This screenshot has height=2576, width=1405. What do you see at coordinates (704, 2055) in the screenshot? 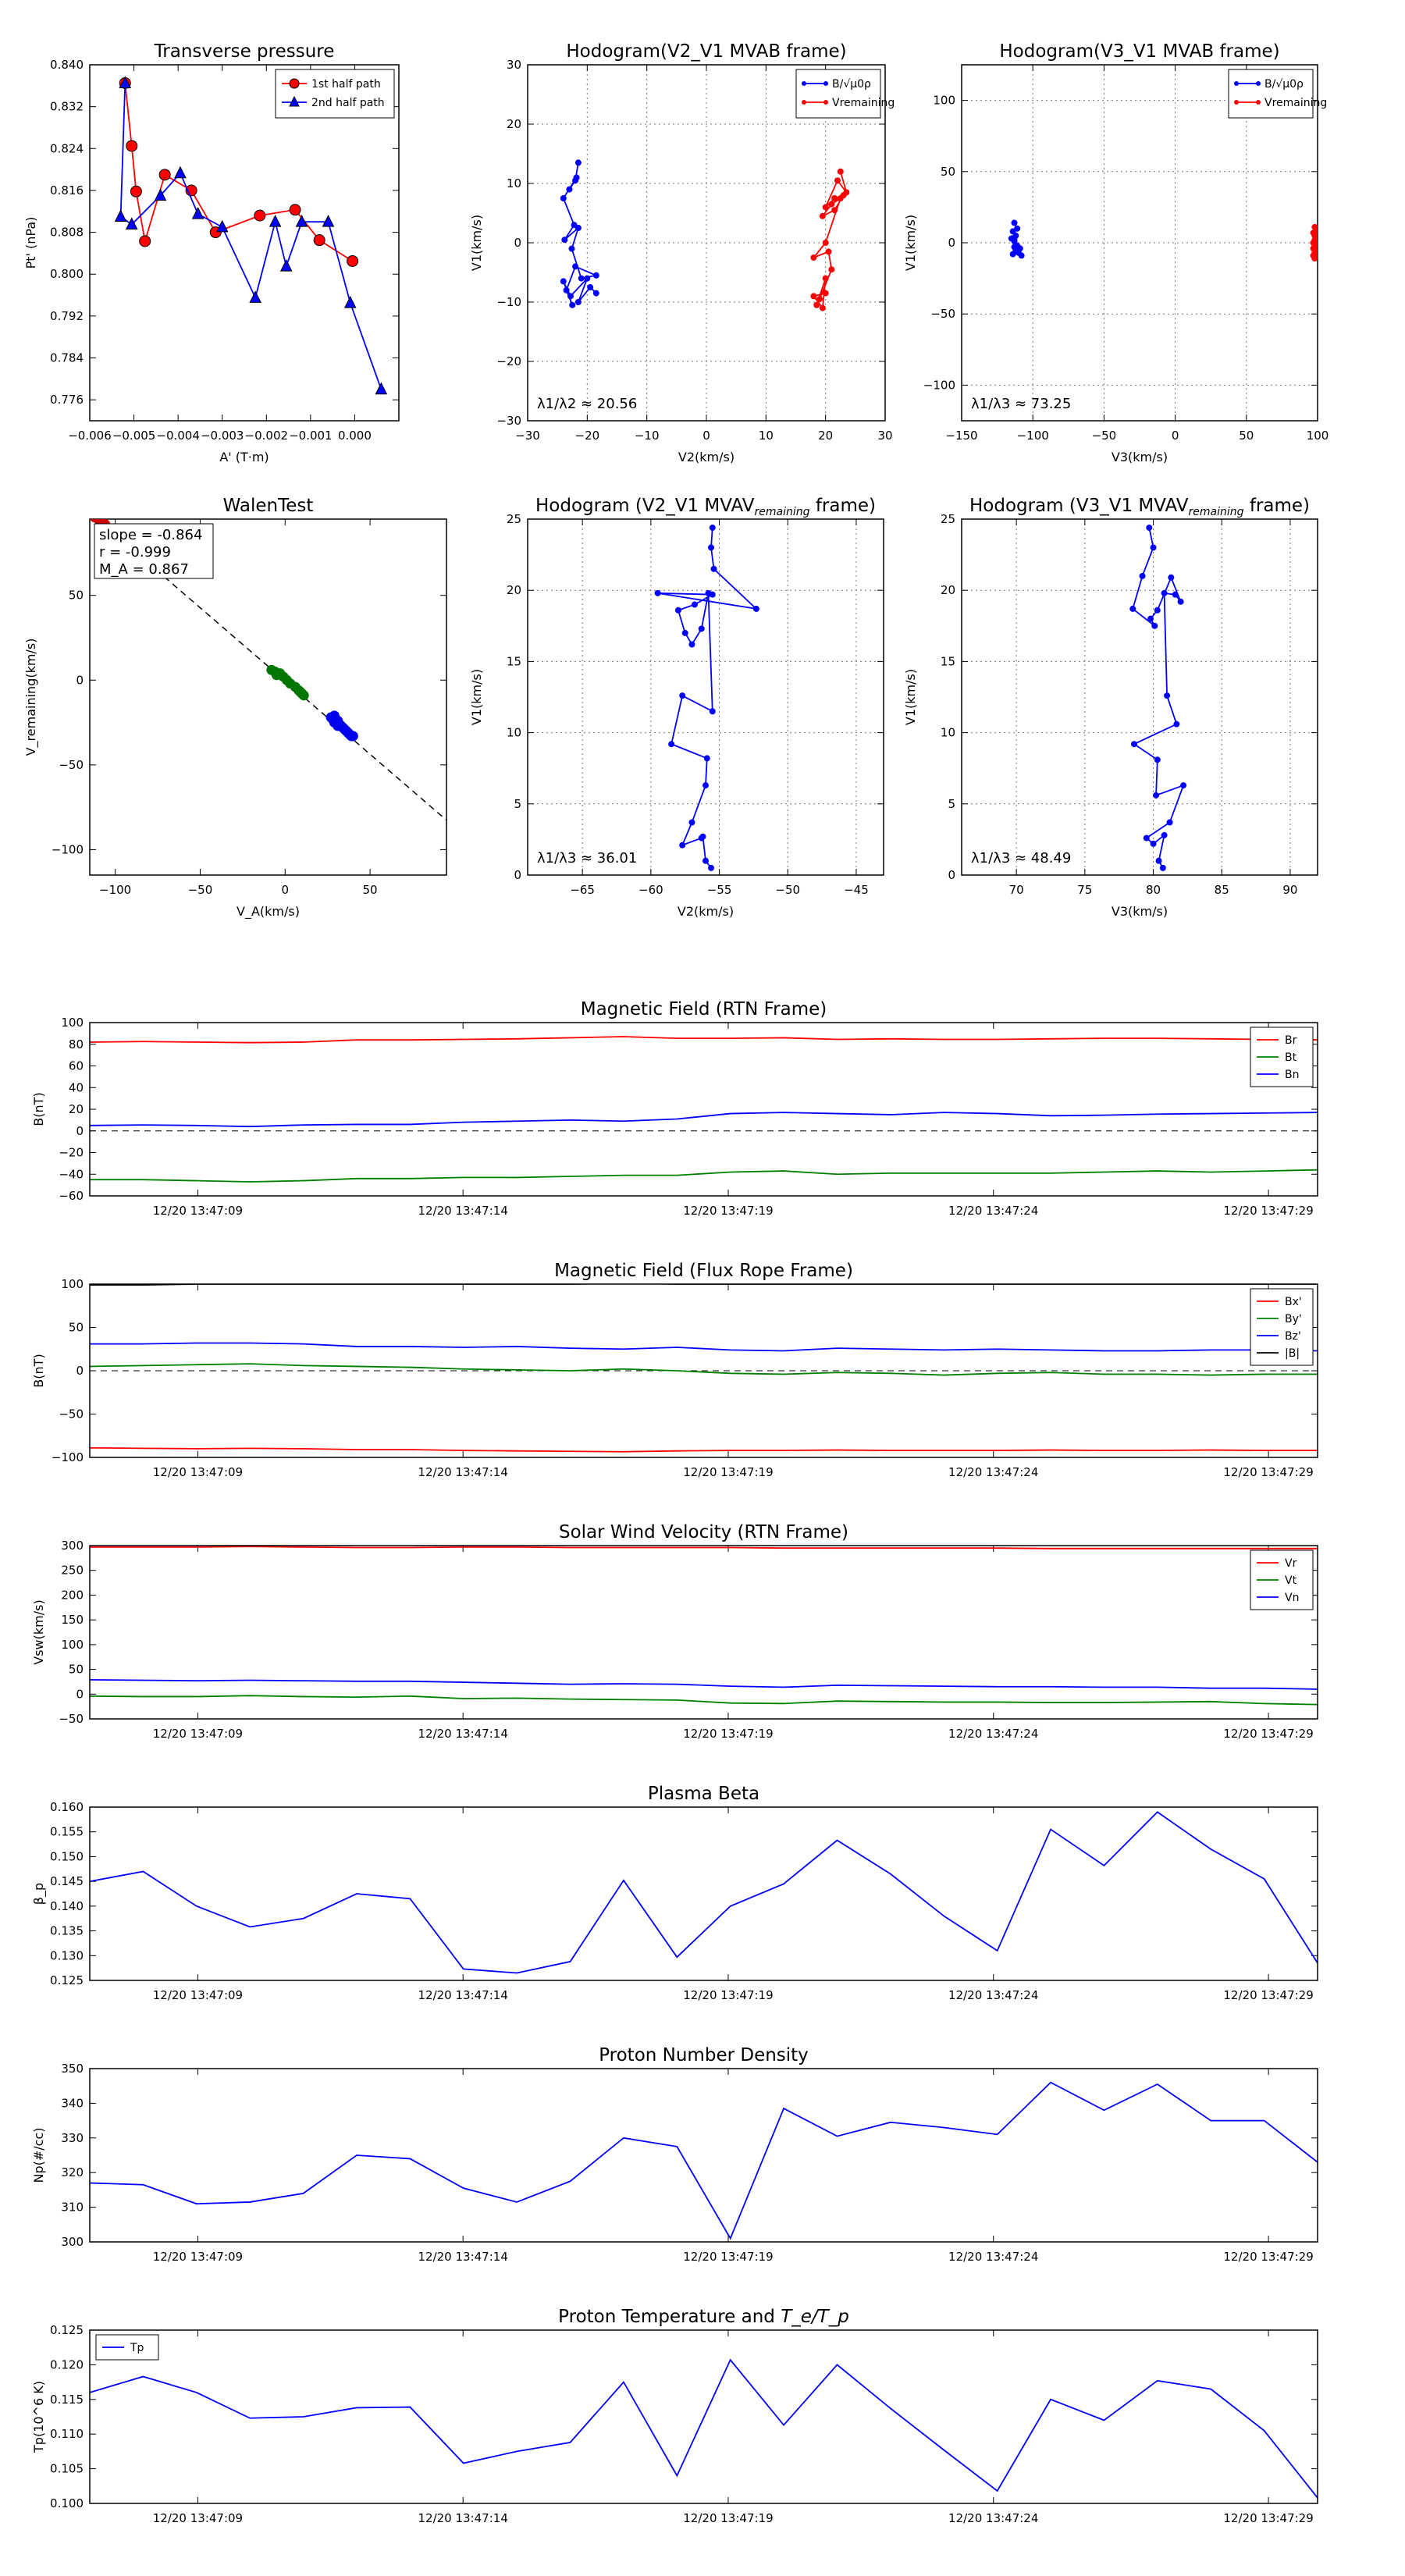
I see `np-title: Proton Number Density` at bounding box center [704, 2055].